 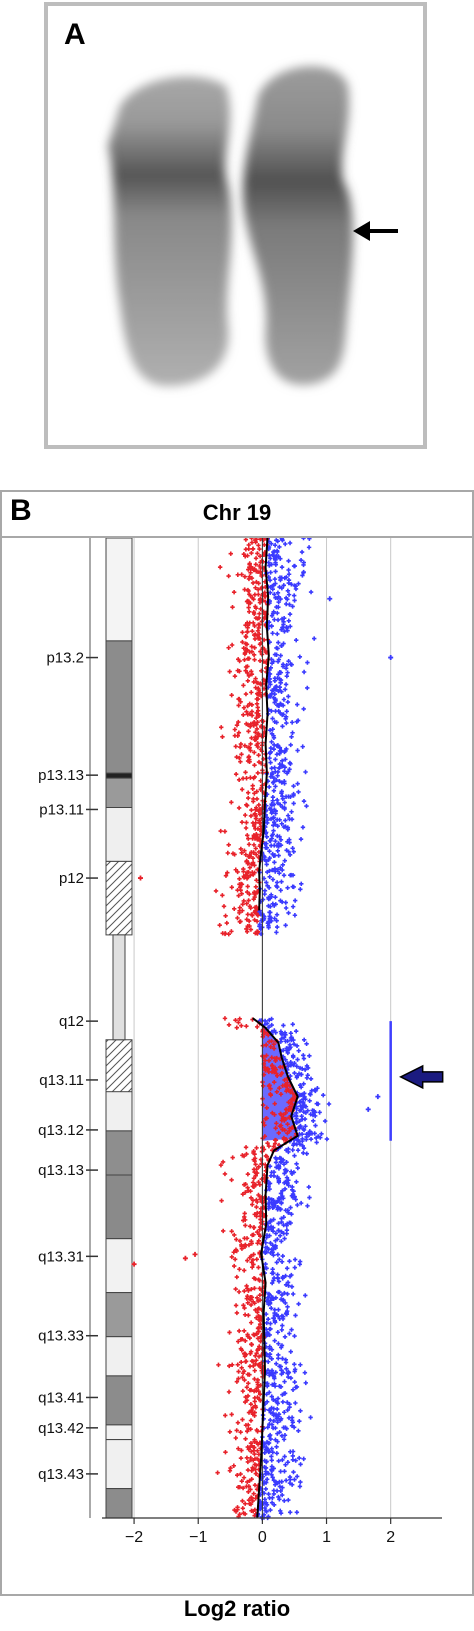 I want to click on ideogram-band, so click(x=119, y=1503).